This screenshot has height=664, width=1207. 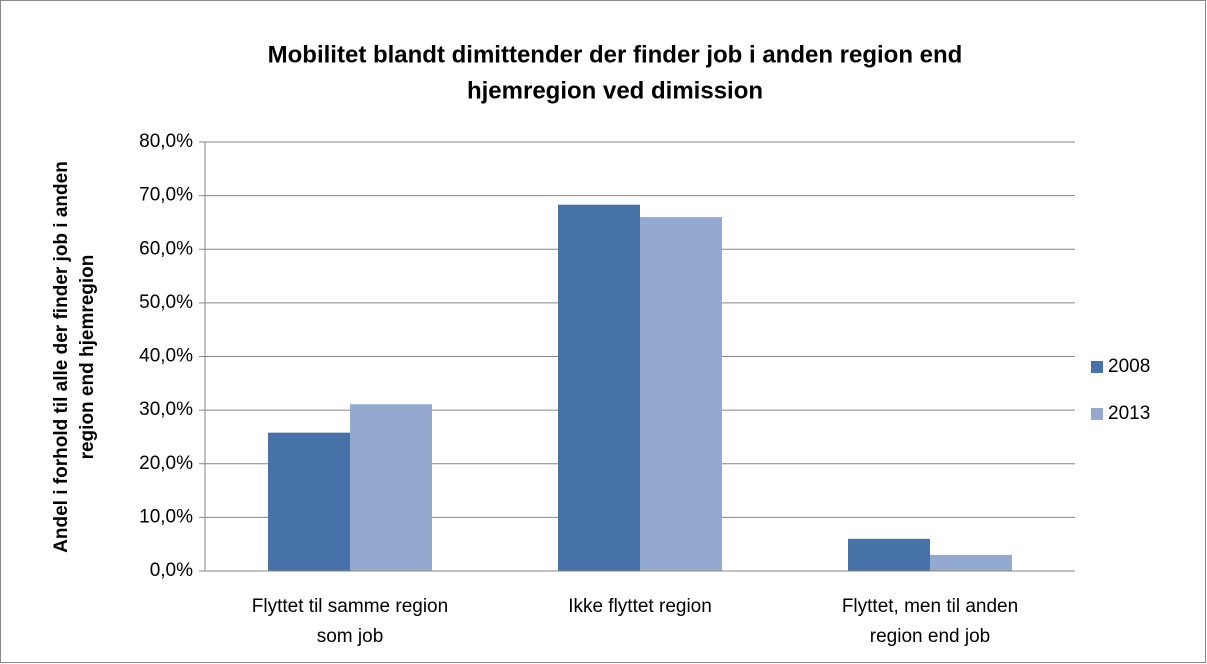 I want to click on y-tick-label: 80,0%, so click(x=166, y=141).